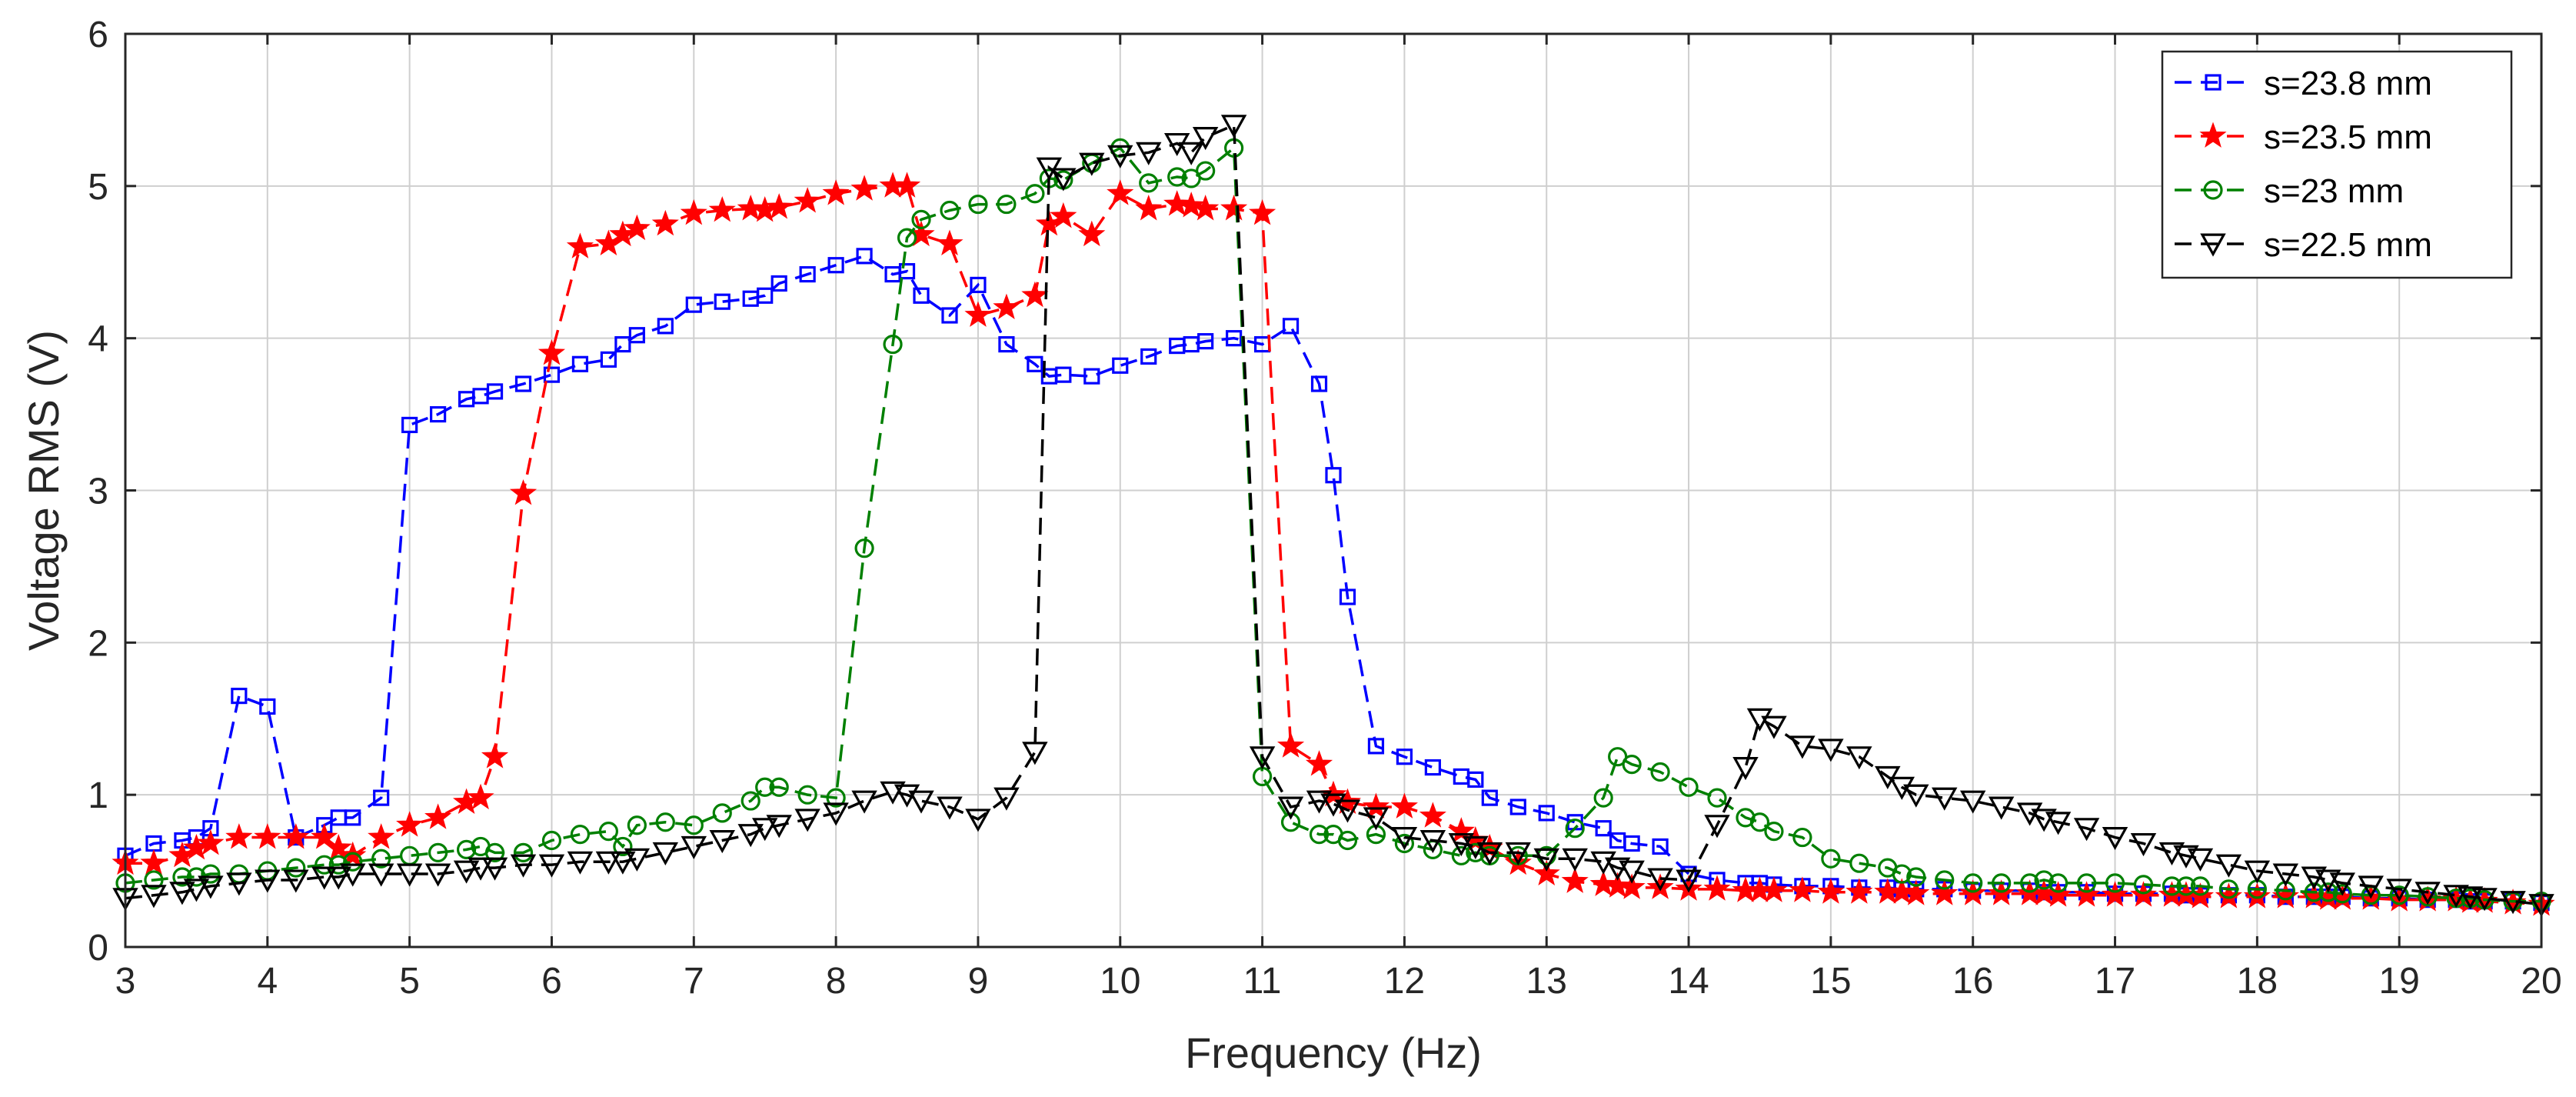 The height and width of the screenshot is (1097, 2576). I want to click on x-tick-label: 13, so click(1546, 981).